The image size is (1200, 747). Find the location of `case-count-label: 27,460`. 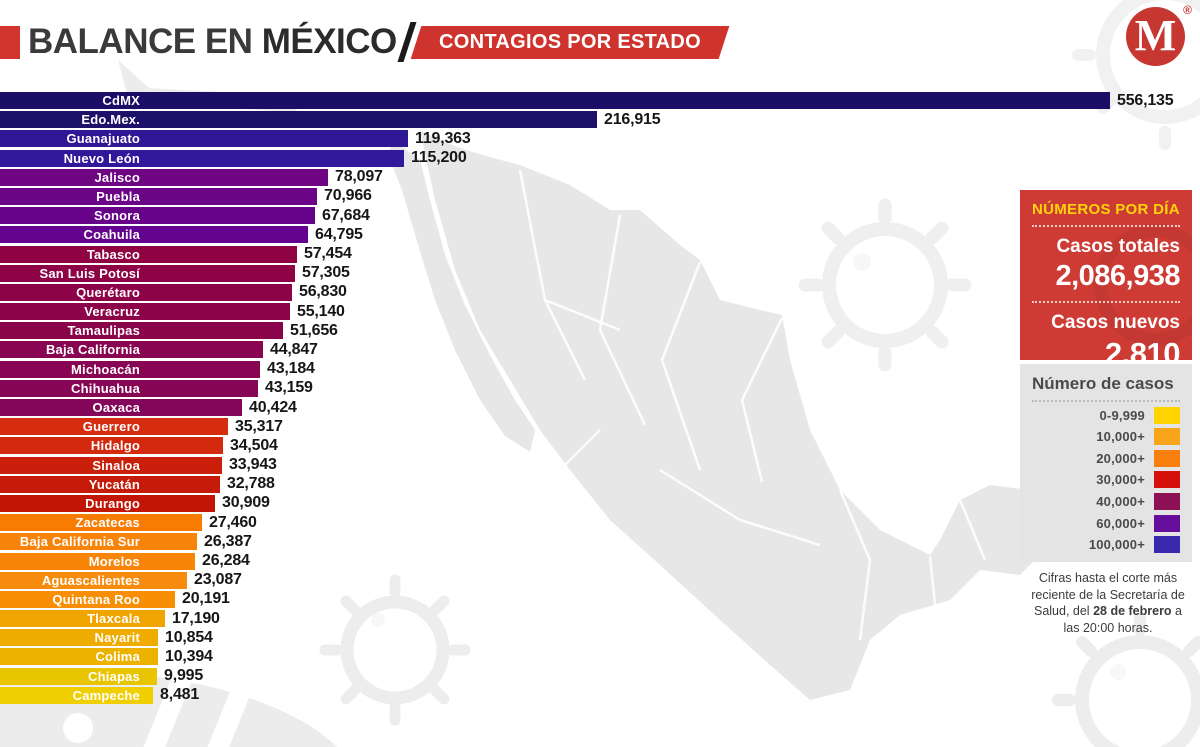

case-count-label: 27,460 is located at coordinates (233, 522).